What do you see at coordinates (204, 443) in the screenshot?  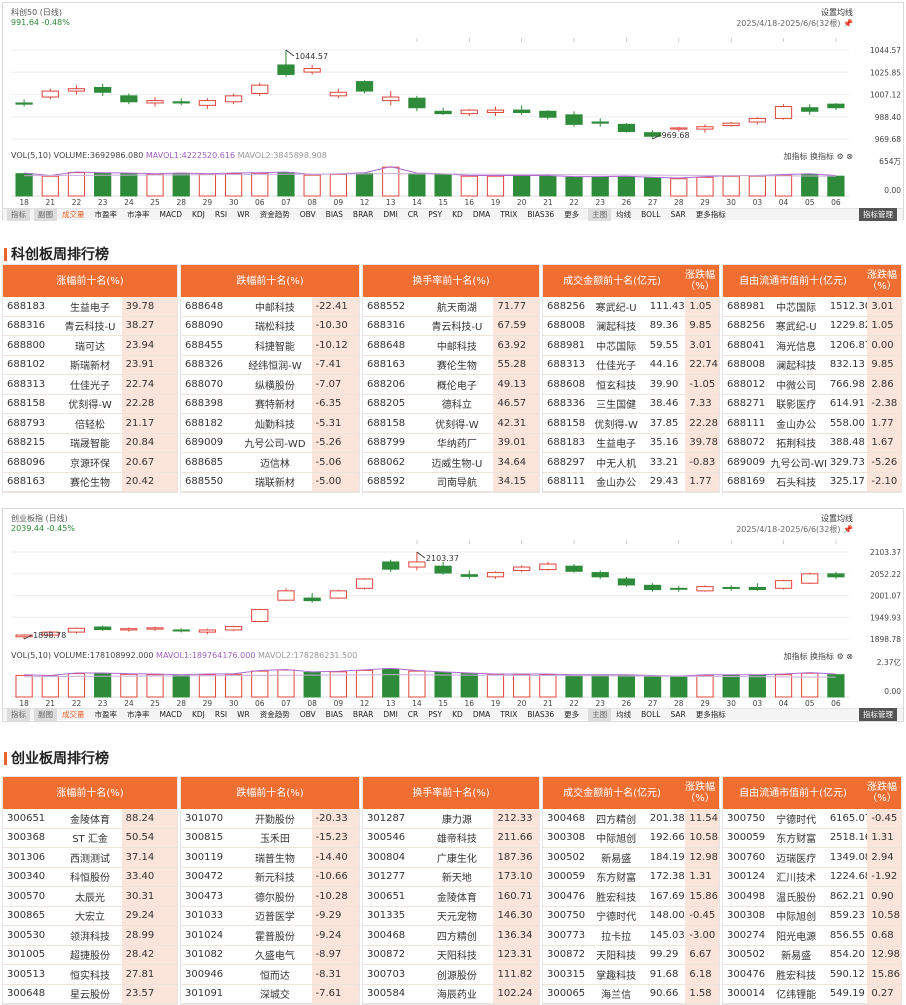 I see `stock-code: 689009` at bounding box center [204, 443].